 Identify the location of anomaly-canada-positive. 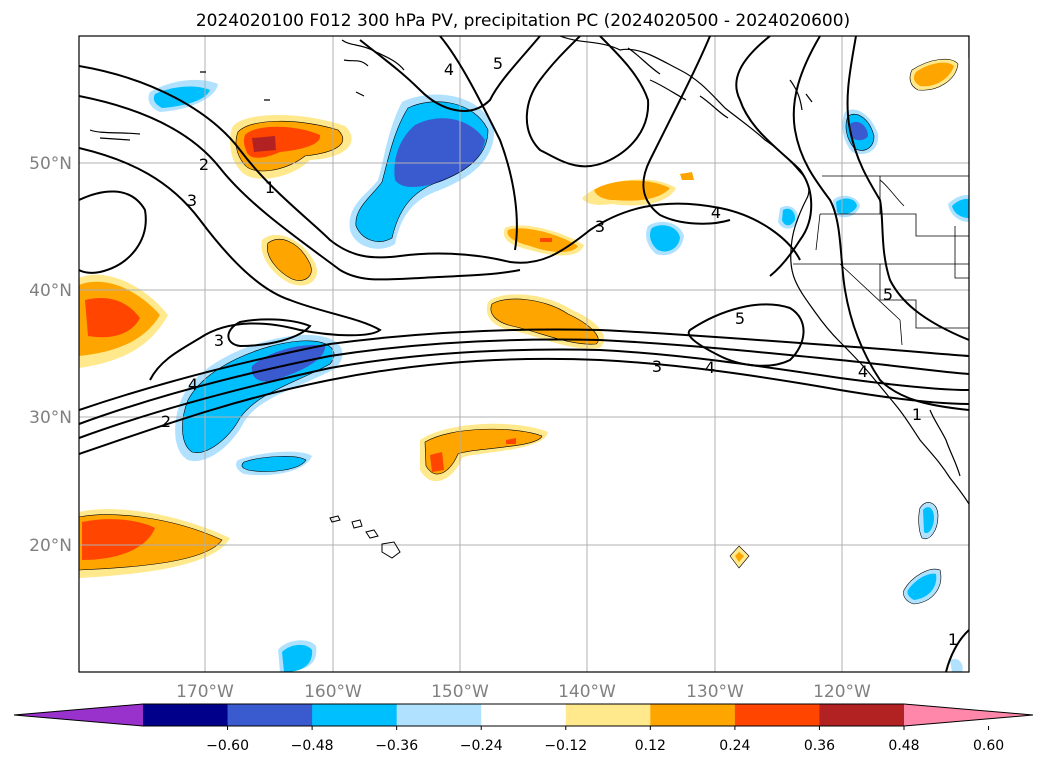
(934, 75).